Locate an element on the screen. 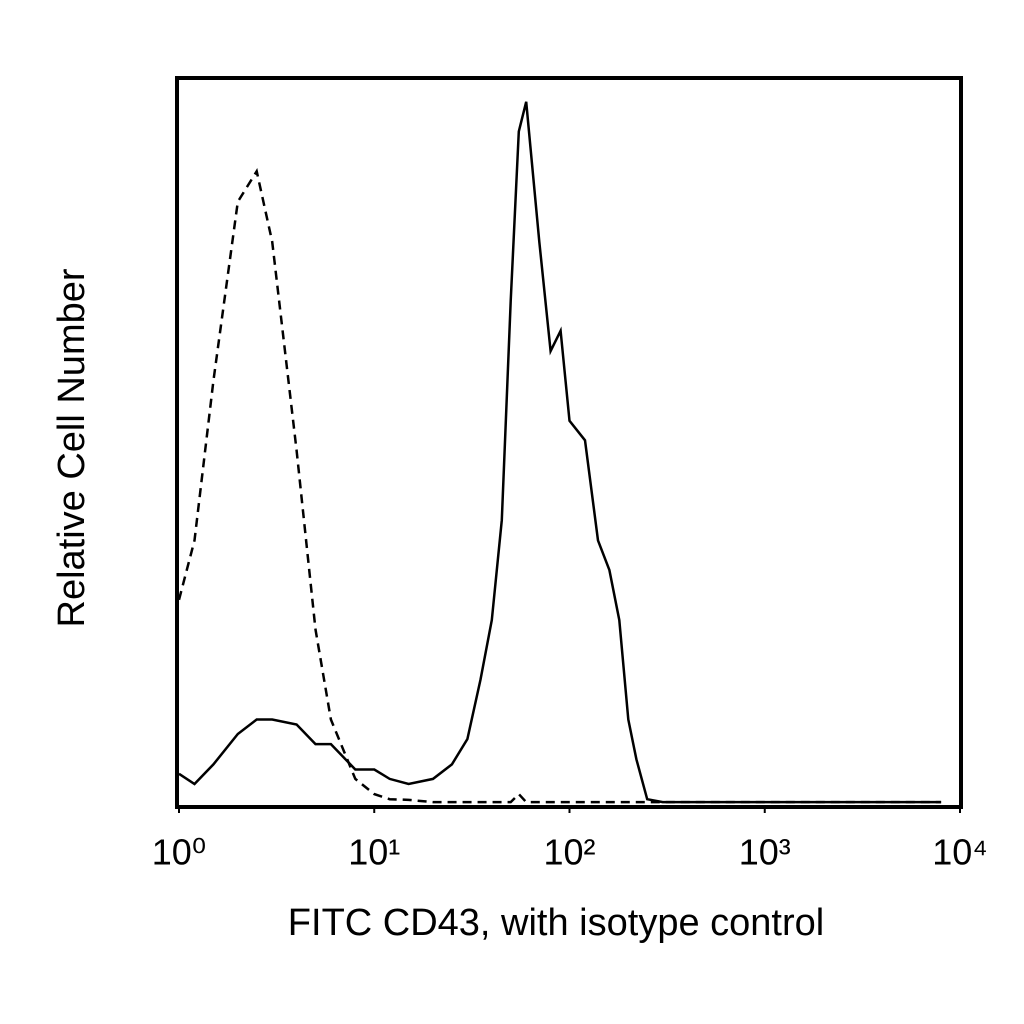 The width and height of the screenshot is (1024, 1024). y-axis-title: Relative Cell Number is located at coordinates (72, 447).